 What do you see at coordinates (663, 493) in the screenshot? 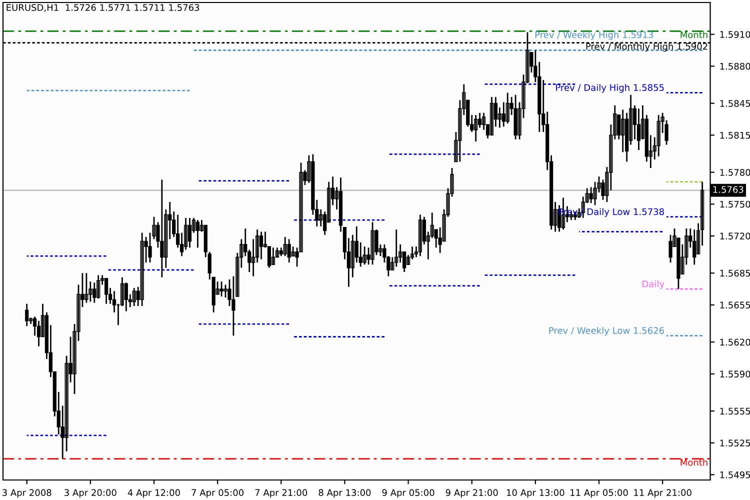
I see `x-tick-label: 11 Apr 21:00` at bounding box center [663, 493].